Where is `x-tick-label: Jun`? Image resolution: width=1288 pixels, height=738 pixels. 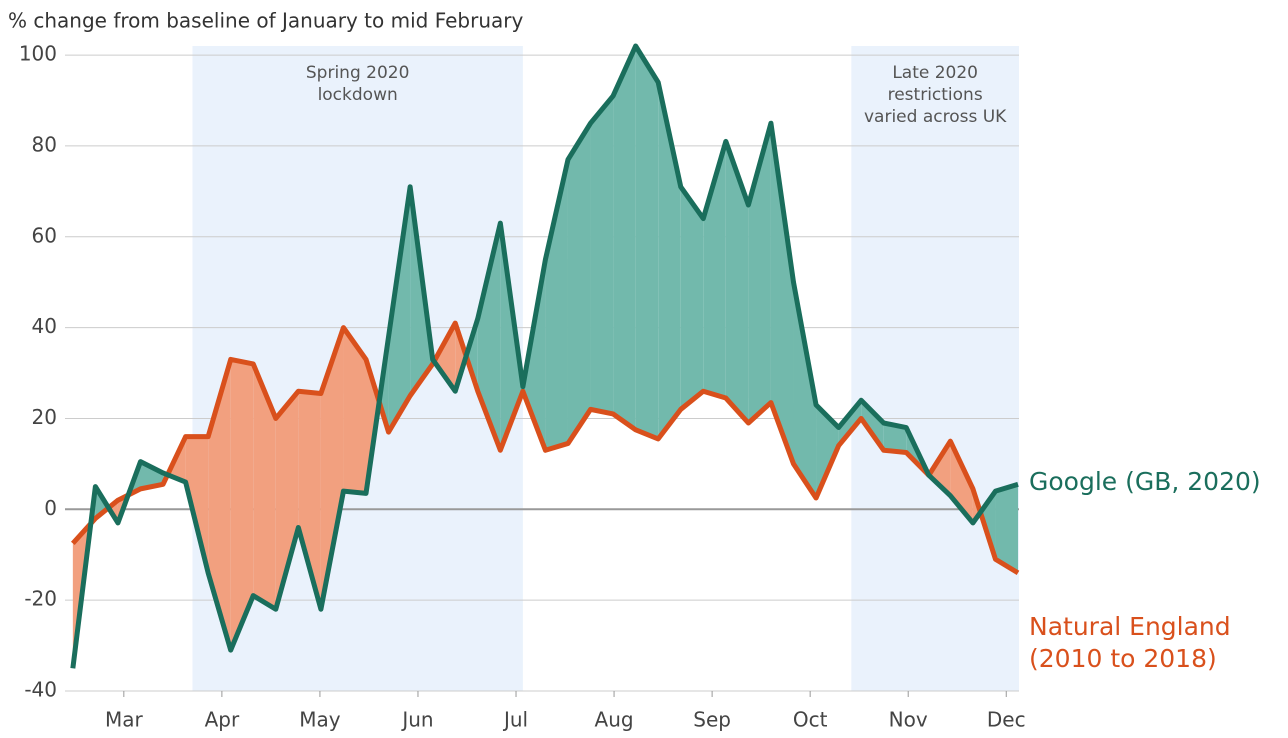 x-tick-label: Jun is located at coordinates (416, 720).